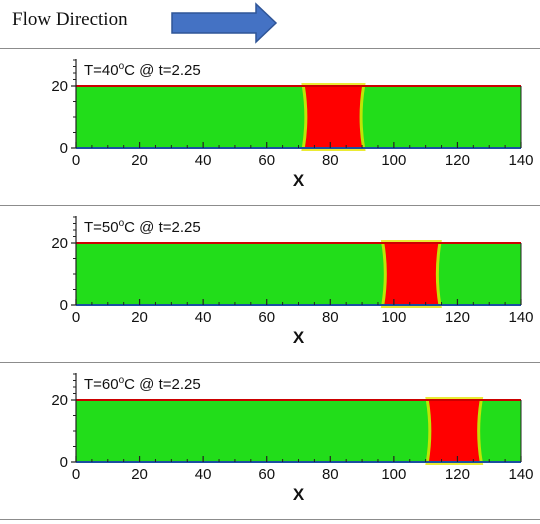 The width and height of the screenshot is (540, 524). What do you see at coordinates (142, 384) in the screenshot?
I see `panel-label: T=60oC @ t=2.25` at bounding box center [142, 384].